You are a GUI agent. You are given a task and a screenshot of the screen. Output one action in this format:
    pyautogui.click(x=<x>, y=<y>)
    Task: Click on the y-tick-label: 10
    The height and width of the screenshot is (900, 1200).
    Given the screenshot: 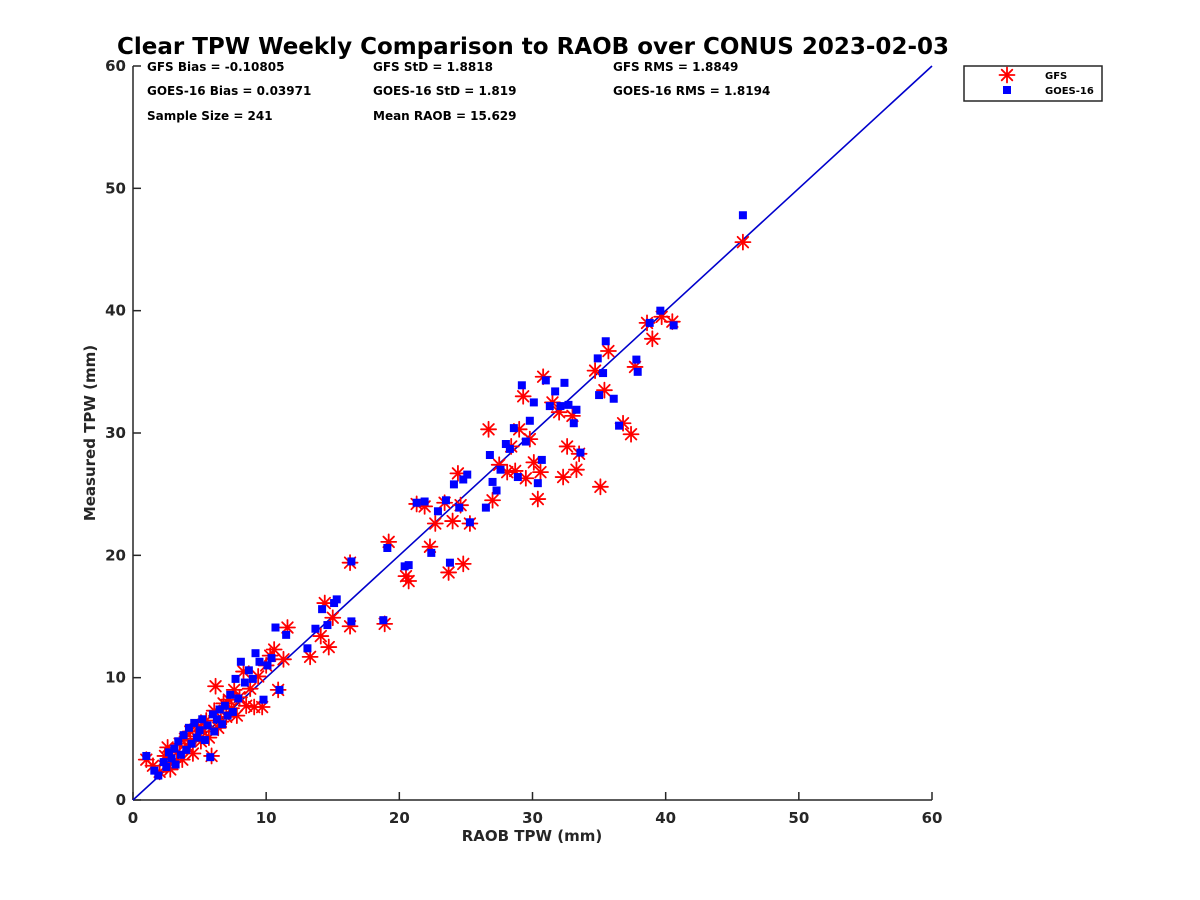 What is the action you would take?
    pyautogui.click(x=115, y=678)
    